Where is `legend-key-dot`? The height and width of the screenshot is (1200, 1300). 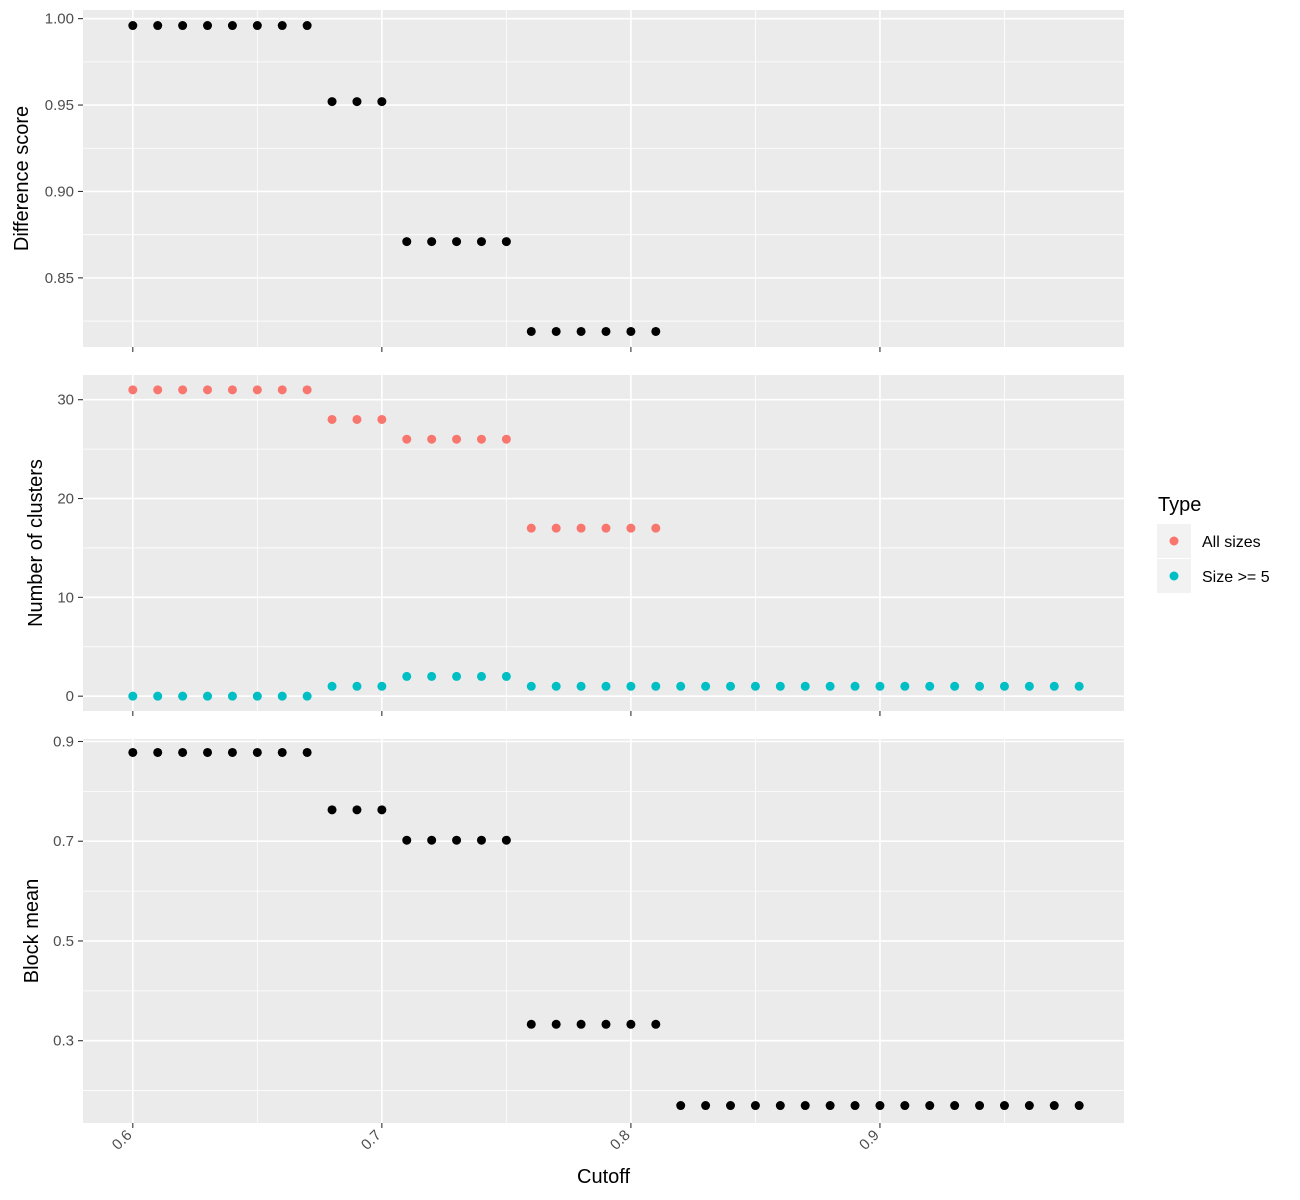
legend-key-dot is located at coordinates (1174, 541).